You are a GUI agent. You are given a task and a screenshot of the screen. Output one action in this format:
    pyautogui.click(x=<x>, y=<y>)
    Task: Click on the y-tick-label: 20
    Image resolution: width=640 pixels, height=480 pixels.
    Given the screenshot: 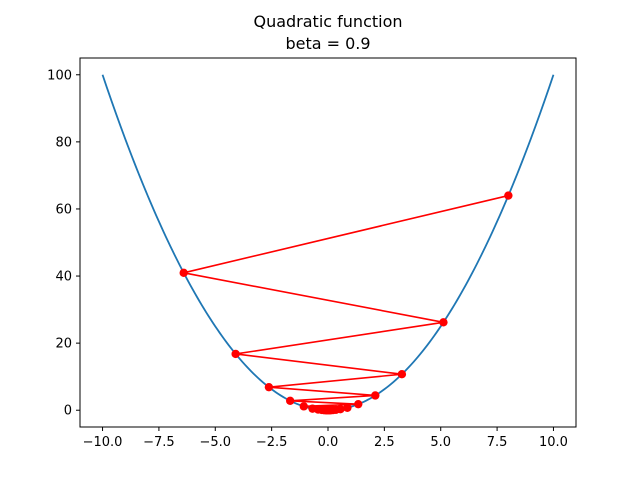 What is the action you would take?
    pyautogui.click(x=63, y=344)
    